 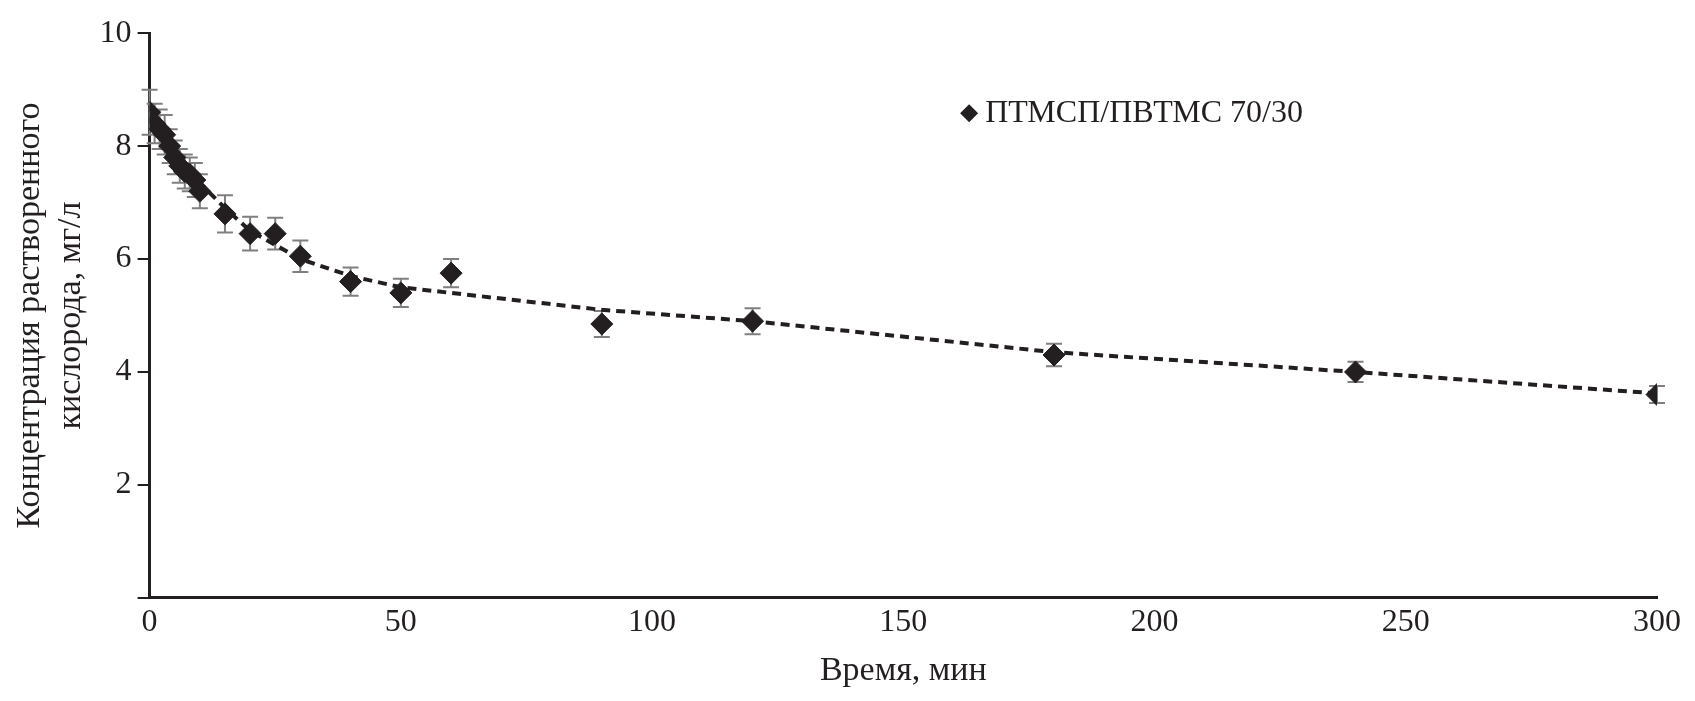 What do you see at coordinates (48, 315) in the screenshot?
I see `y-axis-title: Концентрация растворенного кислорода, мг/л` at bounding box center [48, 315].